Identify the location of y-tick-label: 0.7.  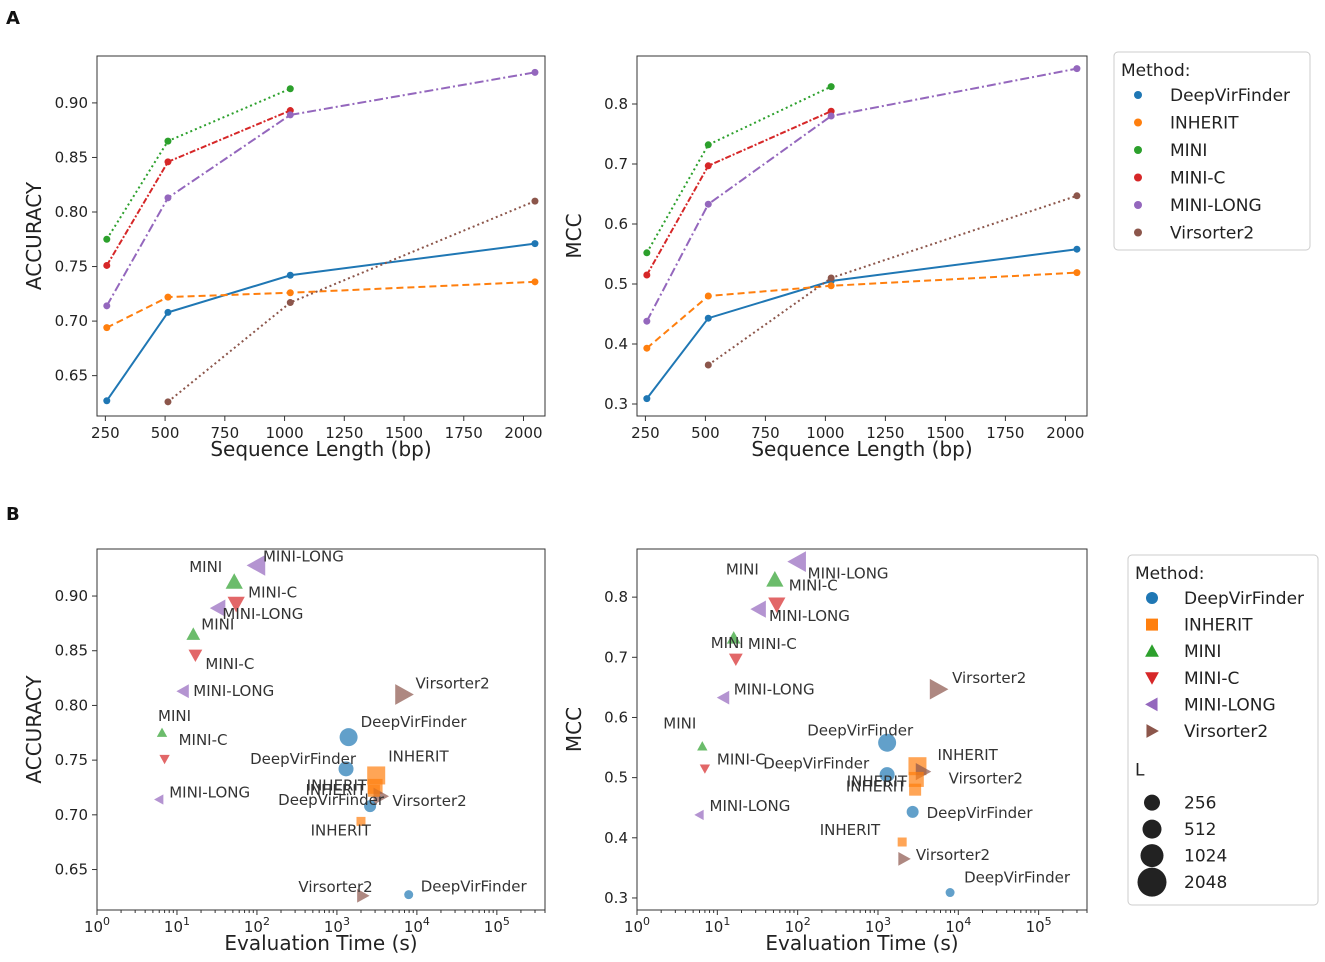
(616, 164).